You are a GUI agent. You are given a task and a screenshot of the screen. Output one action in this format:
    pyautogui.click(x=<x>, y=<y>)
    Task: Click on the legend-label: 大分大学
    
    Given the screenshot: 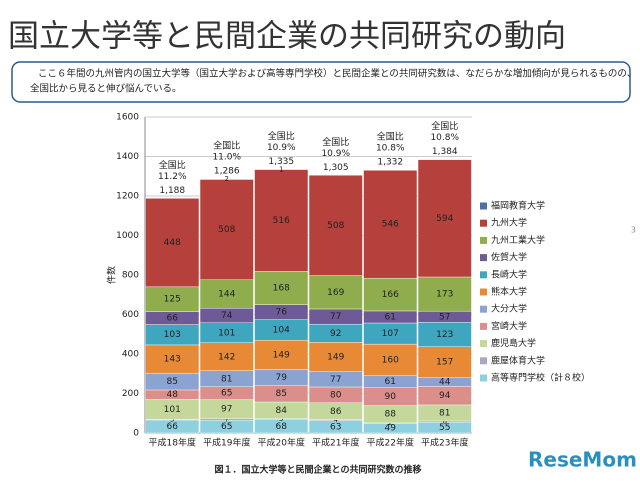 What is the action you would take?
    pyautogui.click(x=509, y=309)
    